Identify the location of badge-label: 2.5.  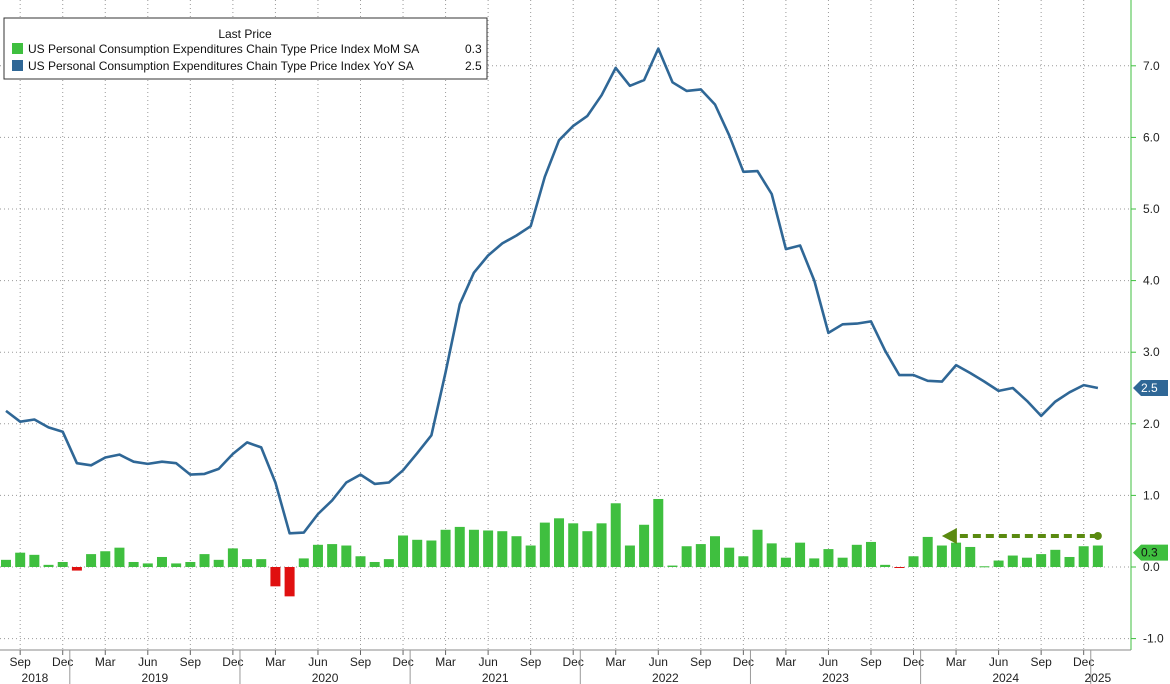
(1149, 388).